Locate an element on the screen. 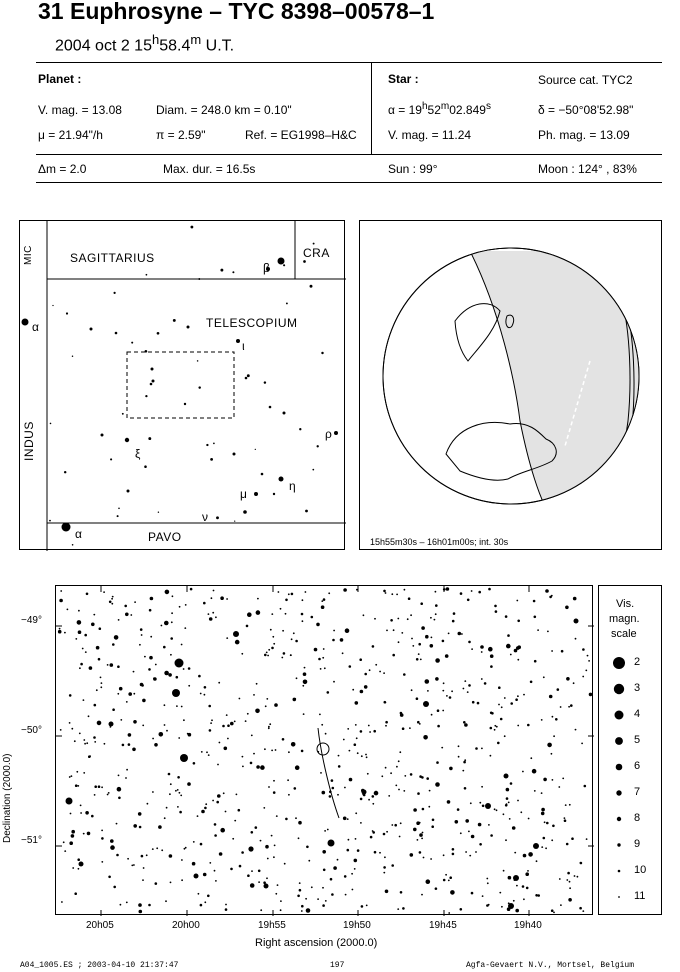  asia-coastline is located at coordinates (477, 332).